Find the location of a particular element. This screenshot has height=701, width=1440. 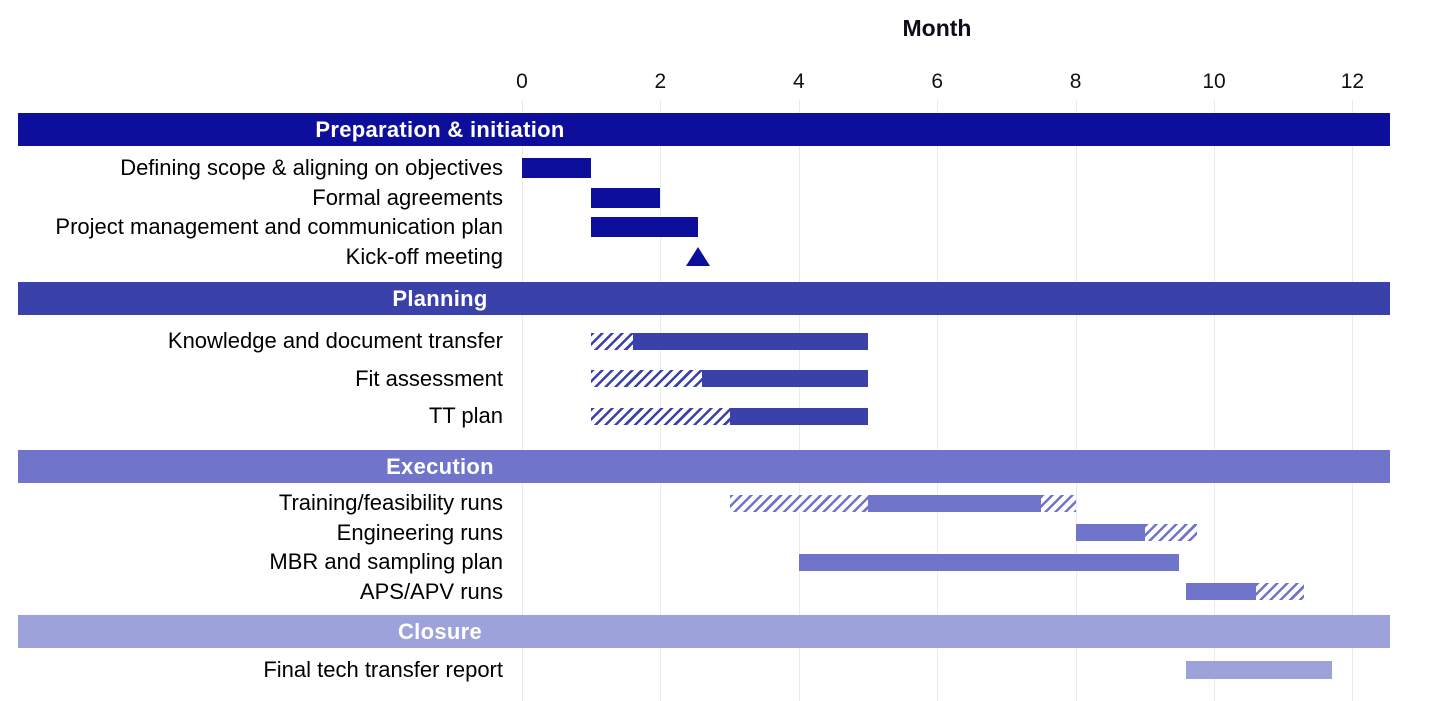

task-label-tt-plan: TT plan is located at coordinates (465, 415).